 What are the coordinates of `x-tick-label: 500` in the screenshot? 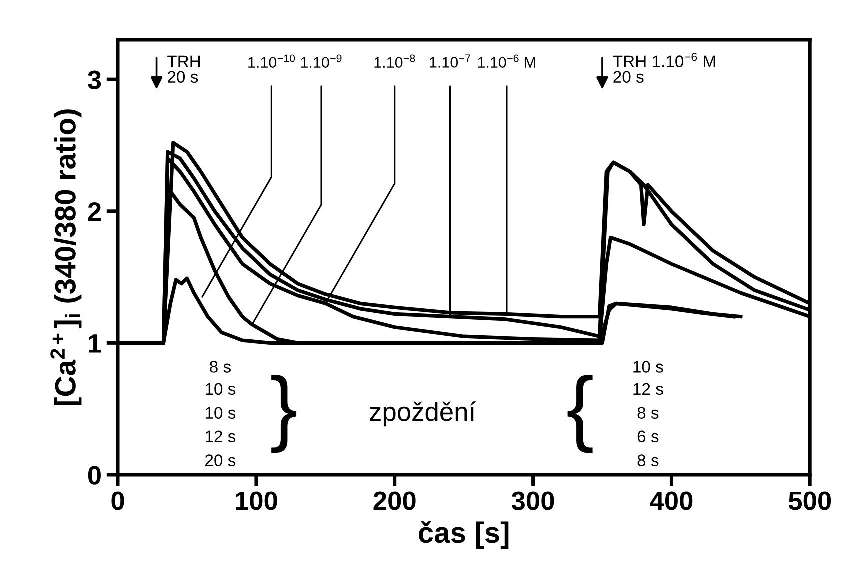 It's located at (810, 501).